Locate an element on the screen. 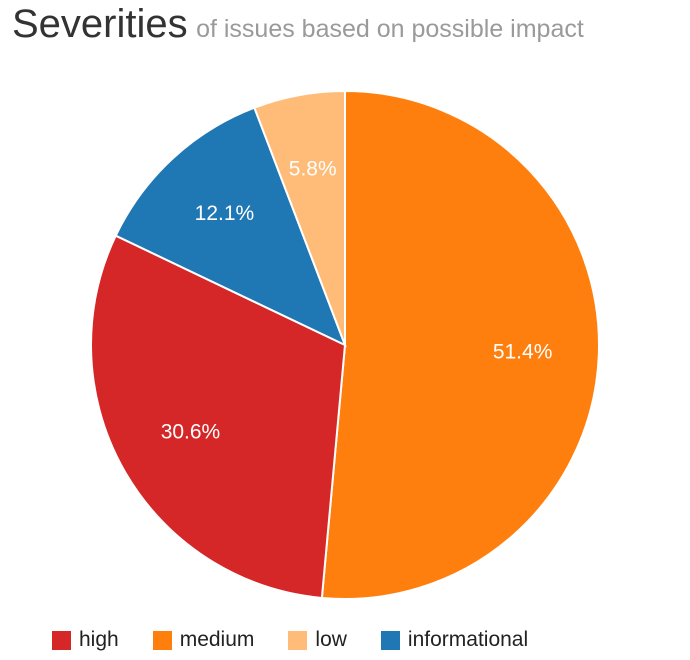  legend-item-low: low is located at coordinates (317, 640).